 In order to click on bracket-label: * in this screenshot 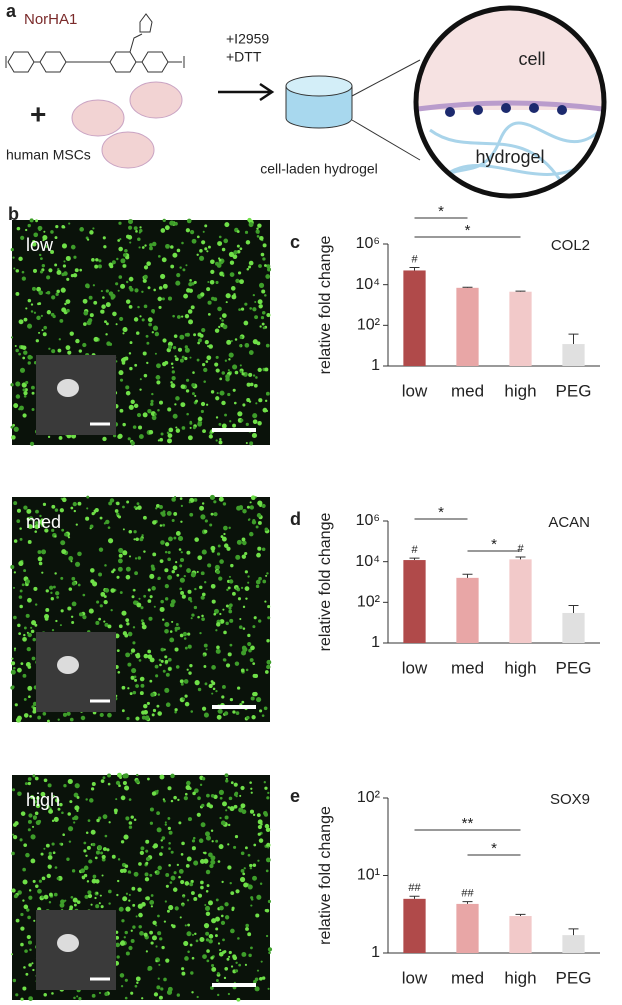, I will do `click(468, 230)`.